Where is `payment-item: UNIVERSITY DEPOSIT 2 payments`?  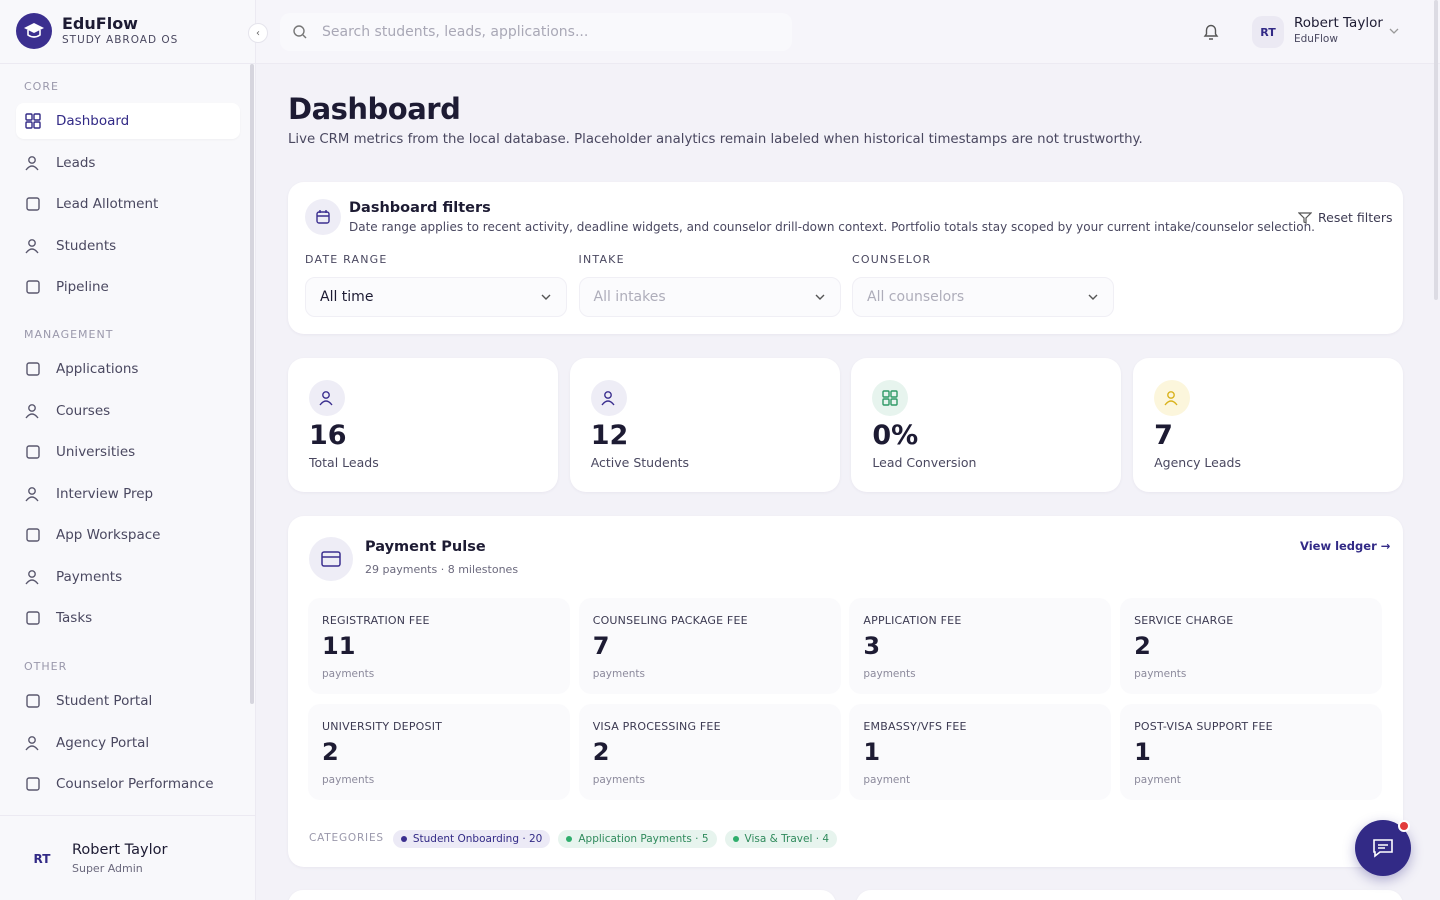
payment-item: UNIVERSITY DEPOSIT 2 payments is located at coordinates (439, 752).